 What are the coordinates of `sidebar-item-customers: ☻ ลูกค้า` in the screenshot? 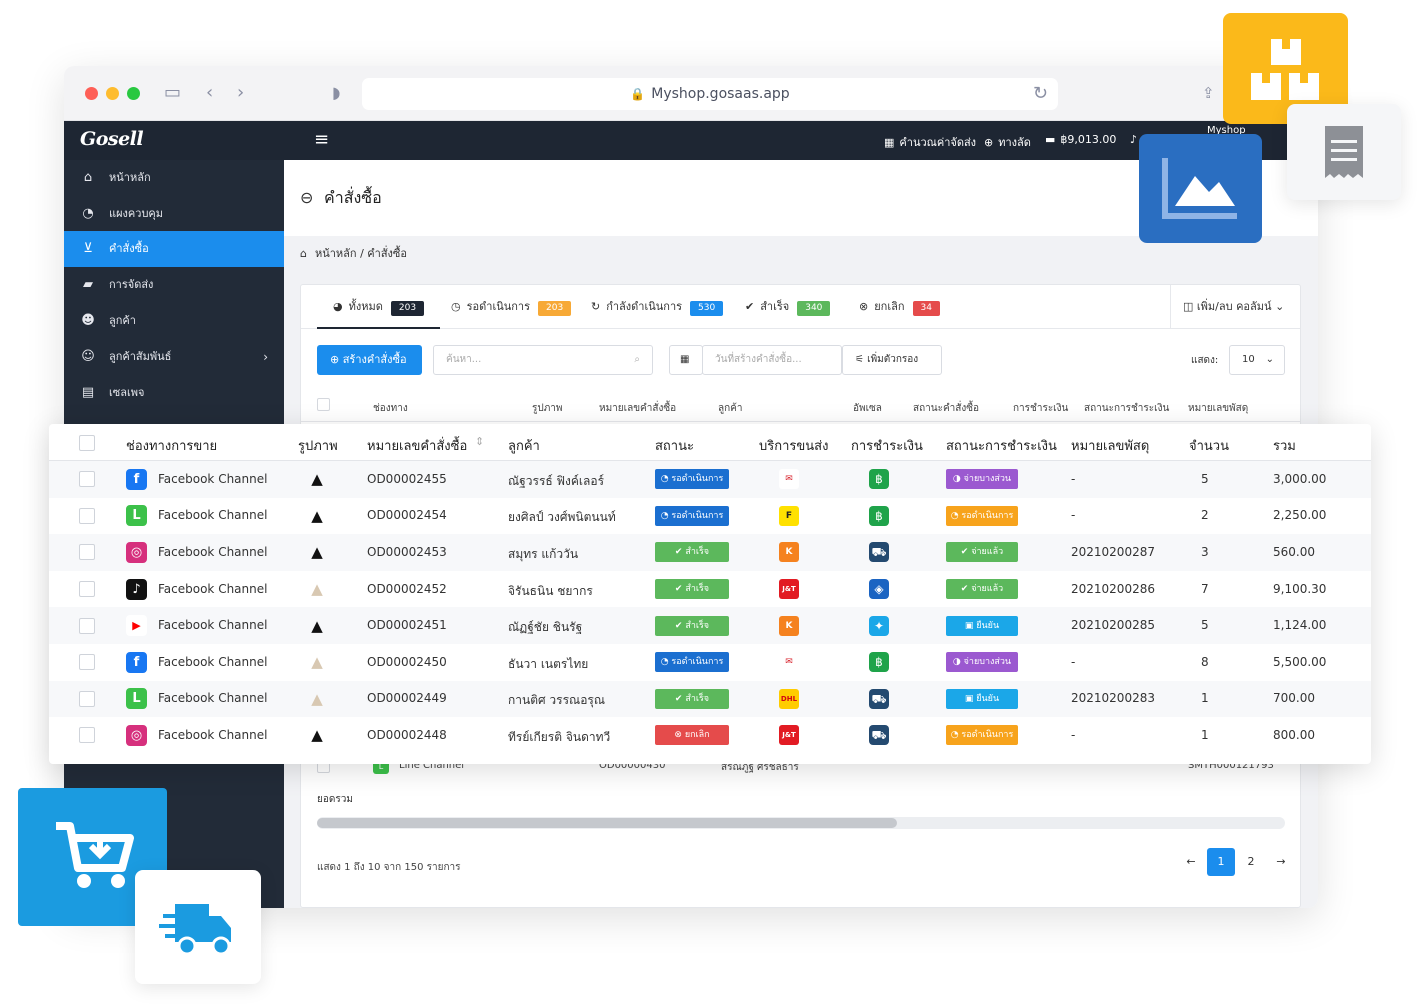 It's located at (174, 321).